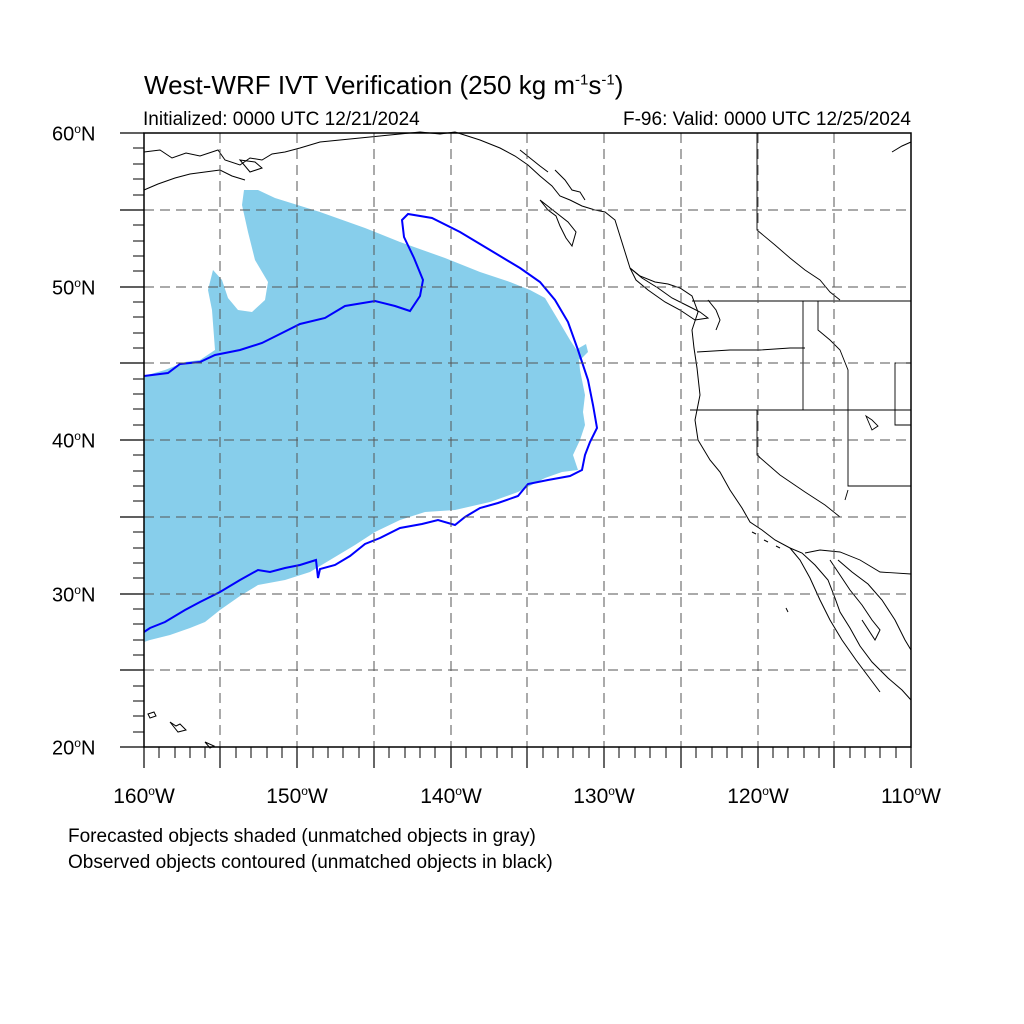  Describe the element at coordinates (74, 748) in the screenshot. I see `lat-label: 20oN` at that location.